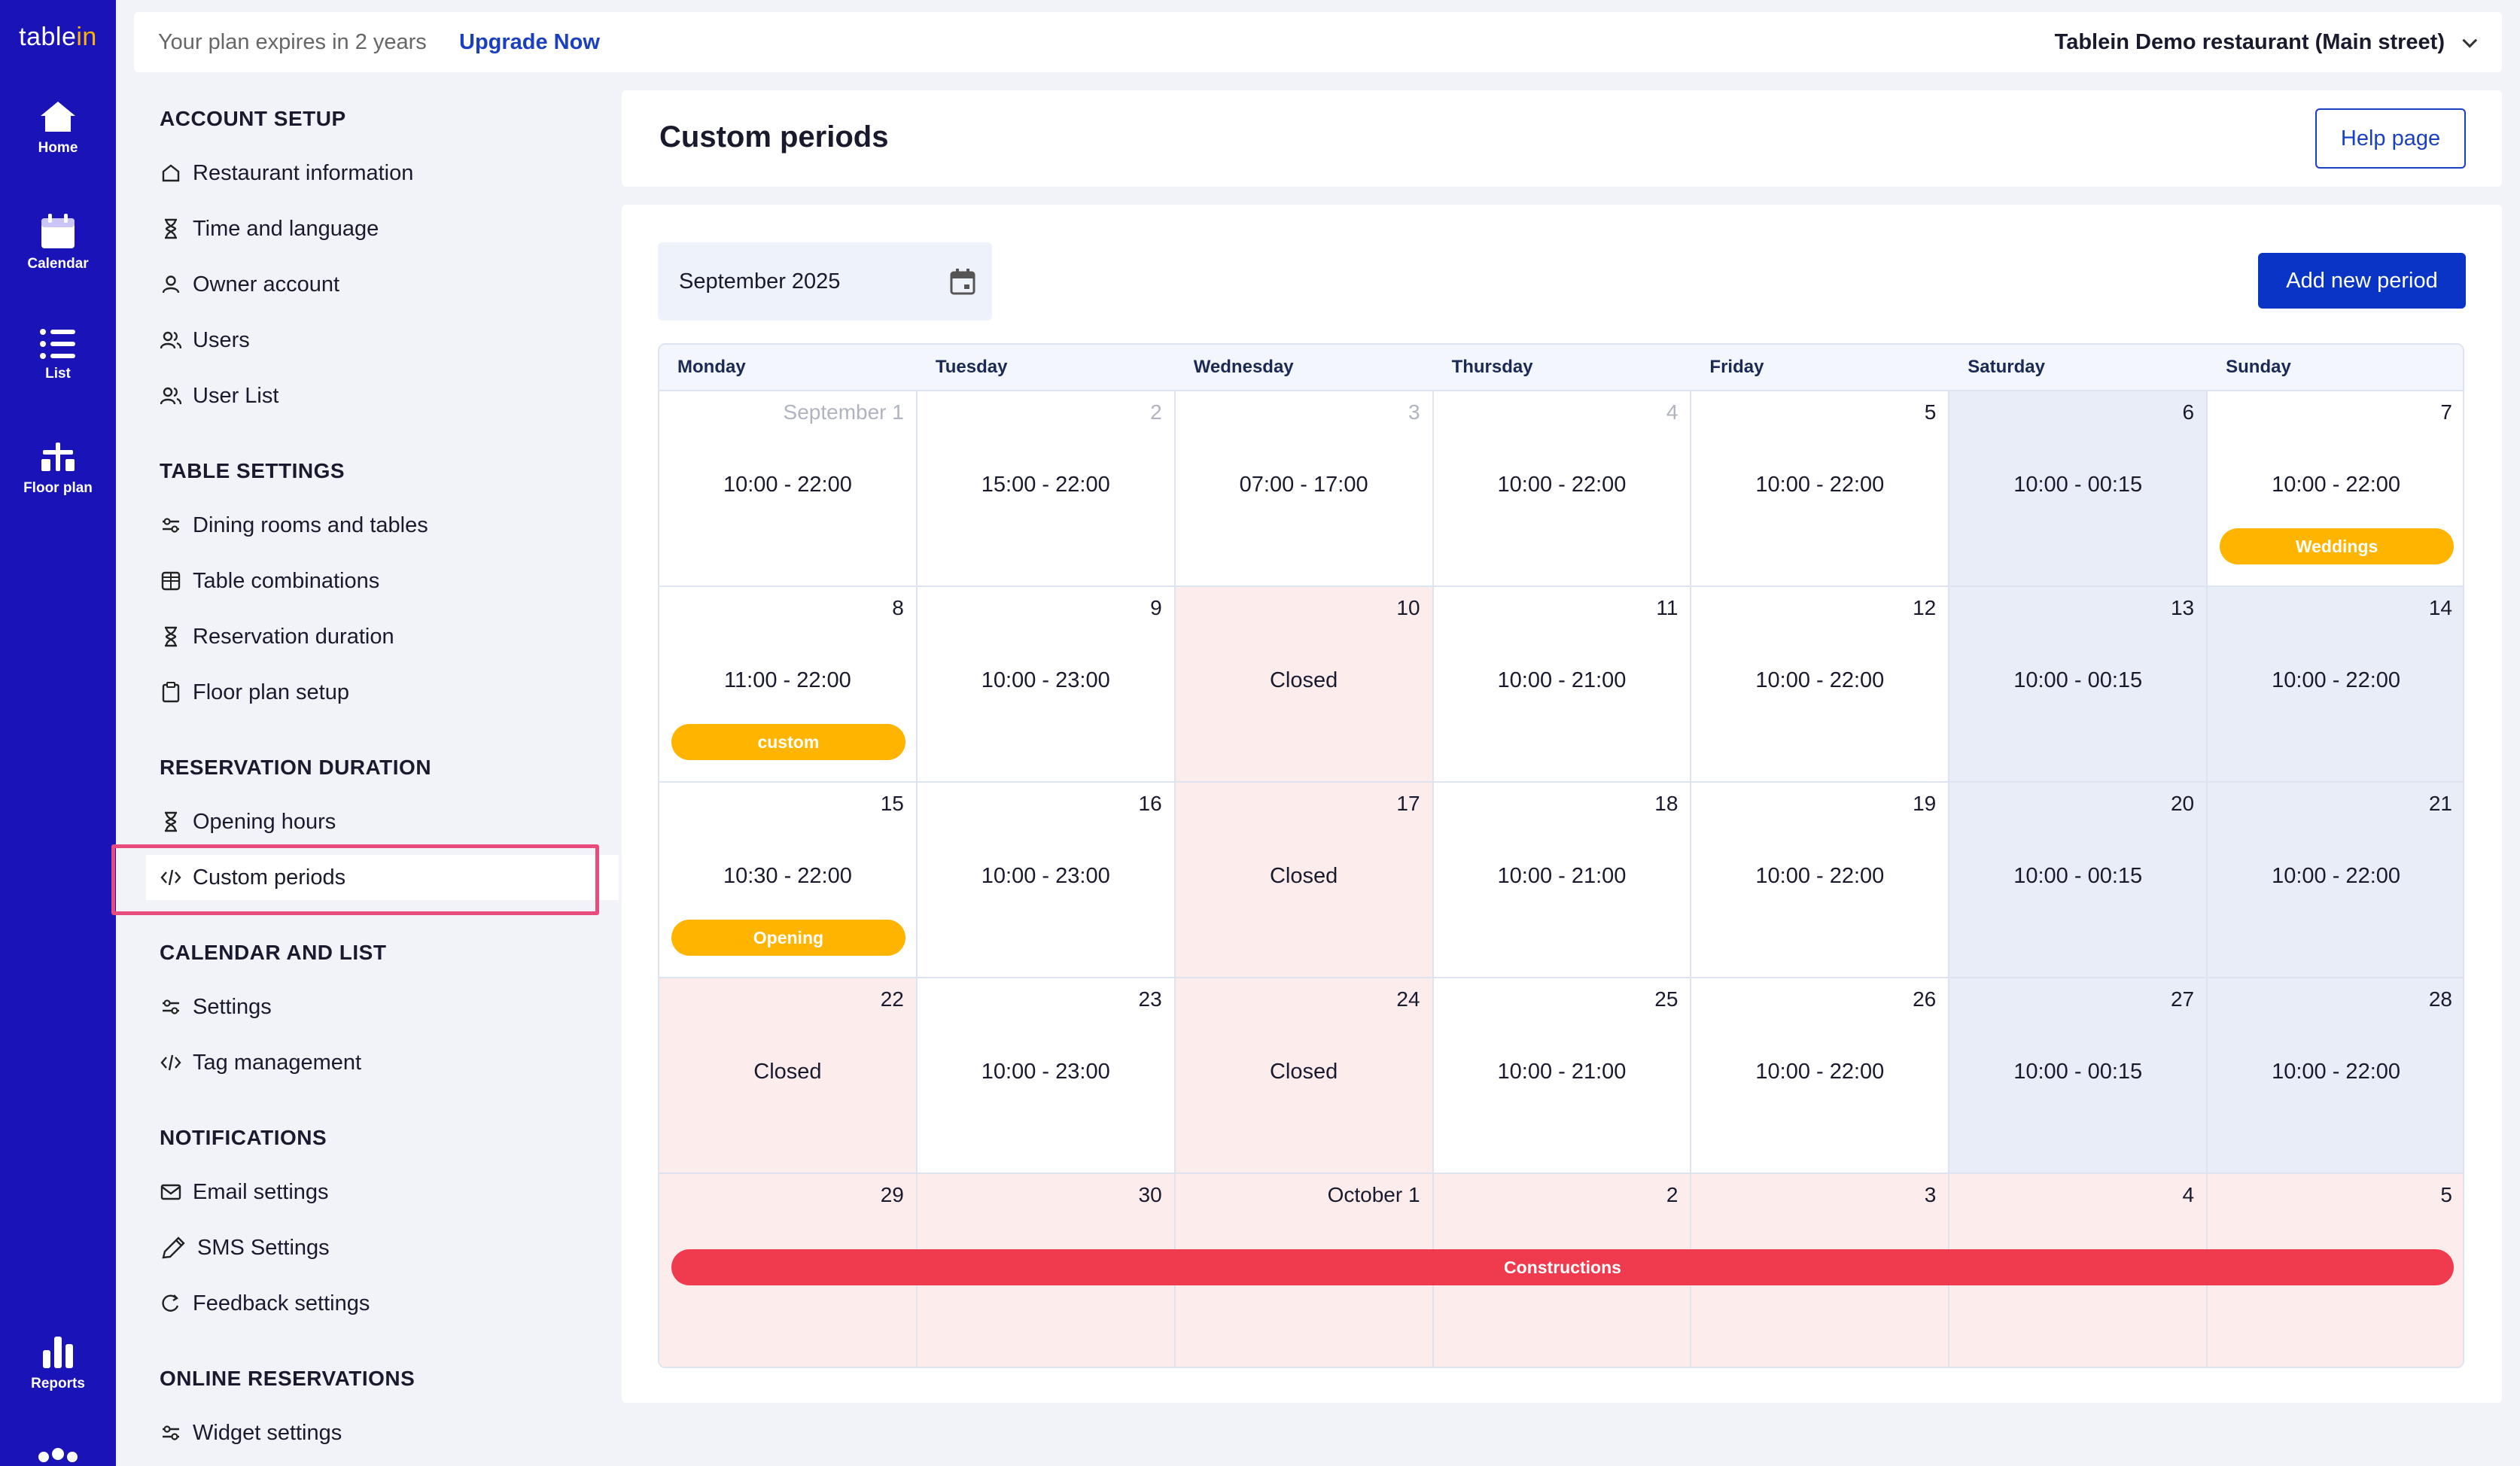 The width and height of the screenshot is (2520, 1466). Describe the element at coordinates (711, 367) in the screenshot. I see `weekday-label: Monday` at that location.